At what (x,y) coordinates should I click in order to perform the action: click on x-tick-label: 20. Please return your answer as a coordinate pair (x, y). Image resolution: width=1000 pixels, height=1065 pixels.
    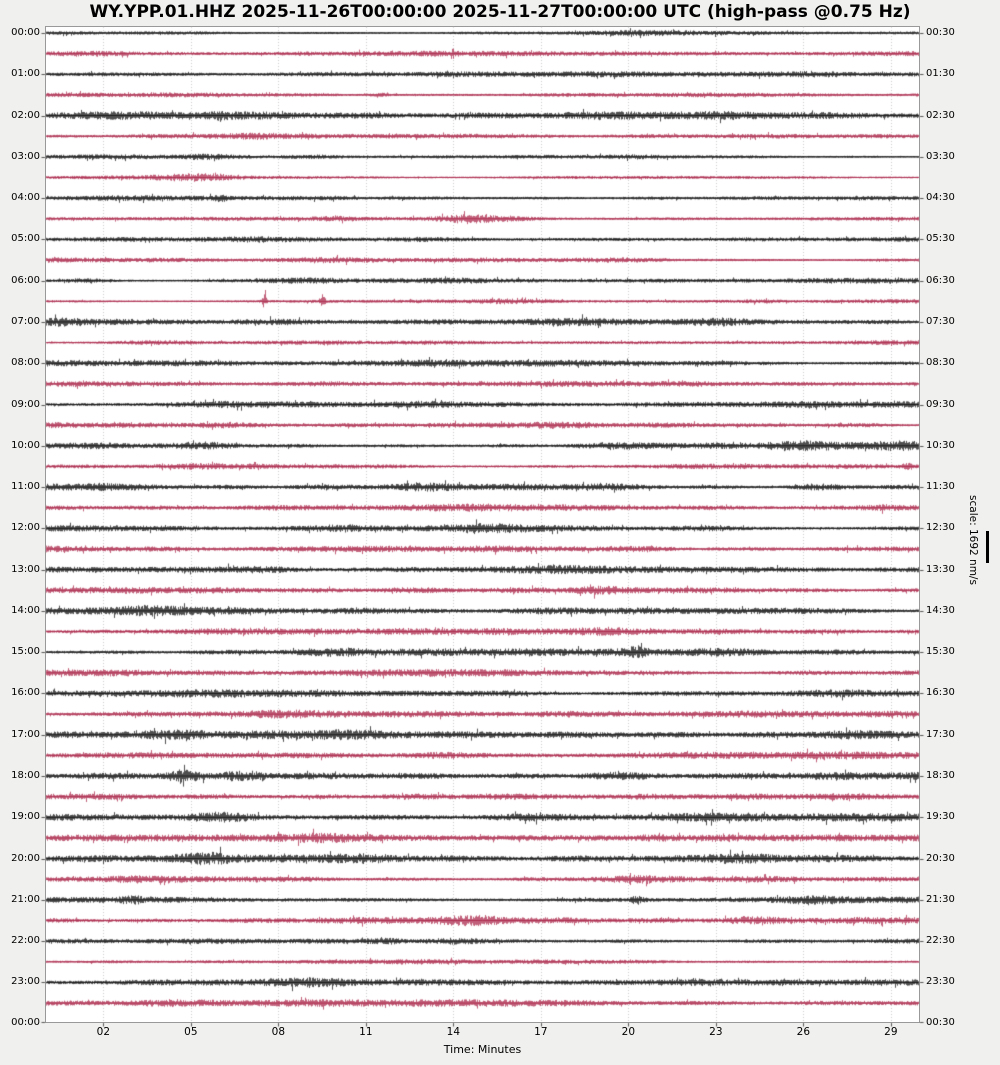
    Looking at the image, I should click on (628, 1032).